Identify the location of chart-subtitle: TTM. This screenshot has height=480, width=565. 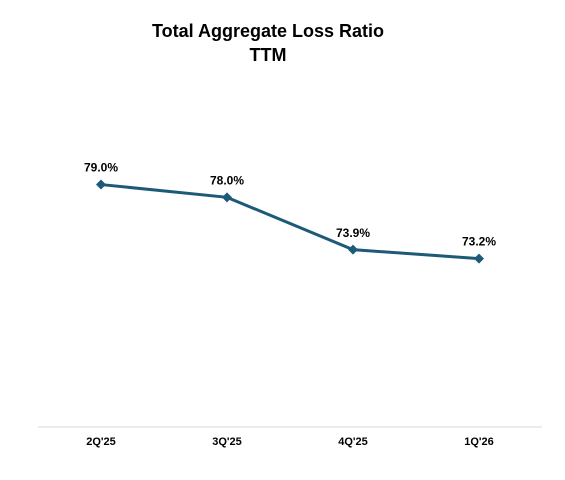
(268, 55).